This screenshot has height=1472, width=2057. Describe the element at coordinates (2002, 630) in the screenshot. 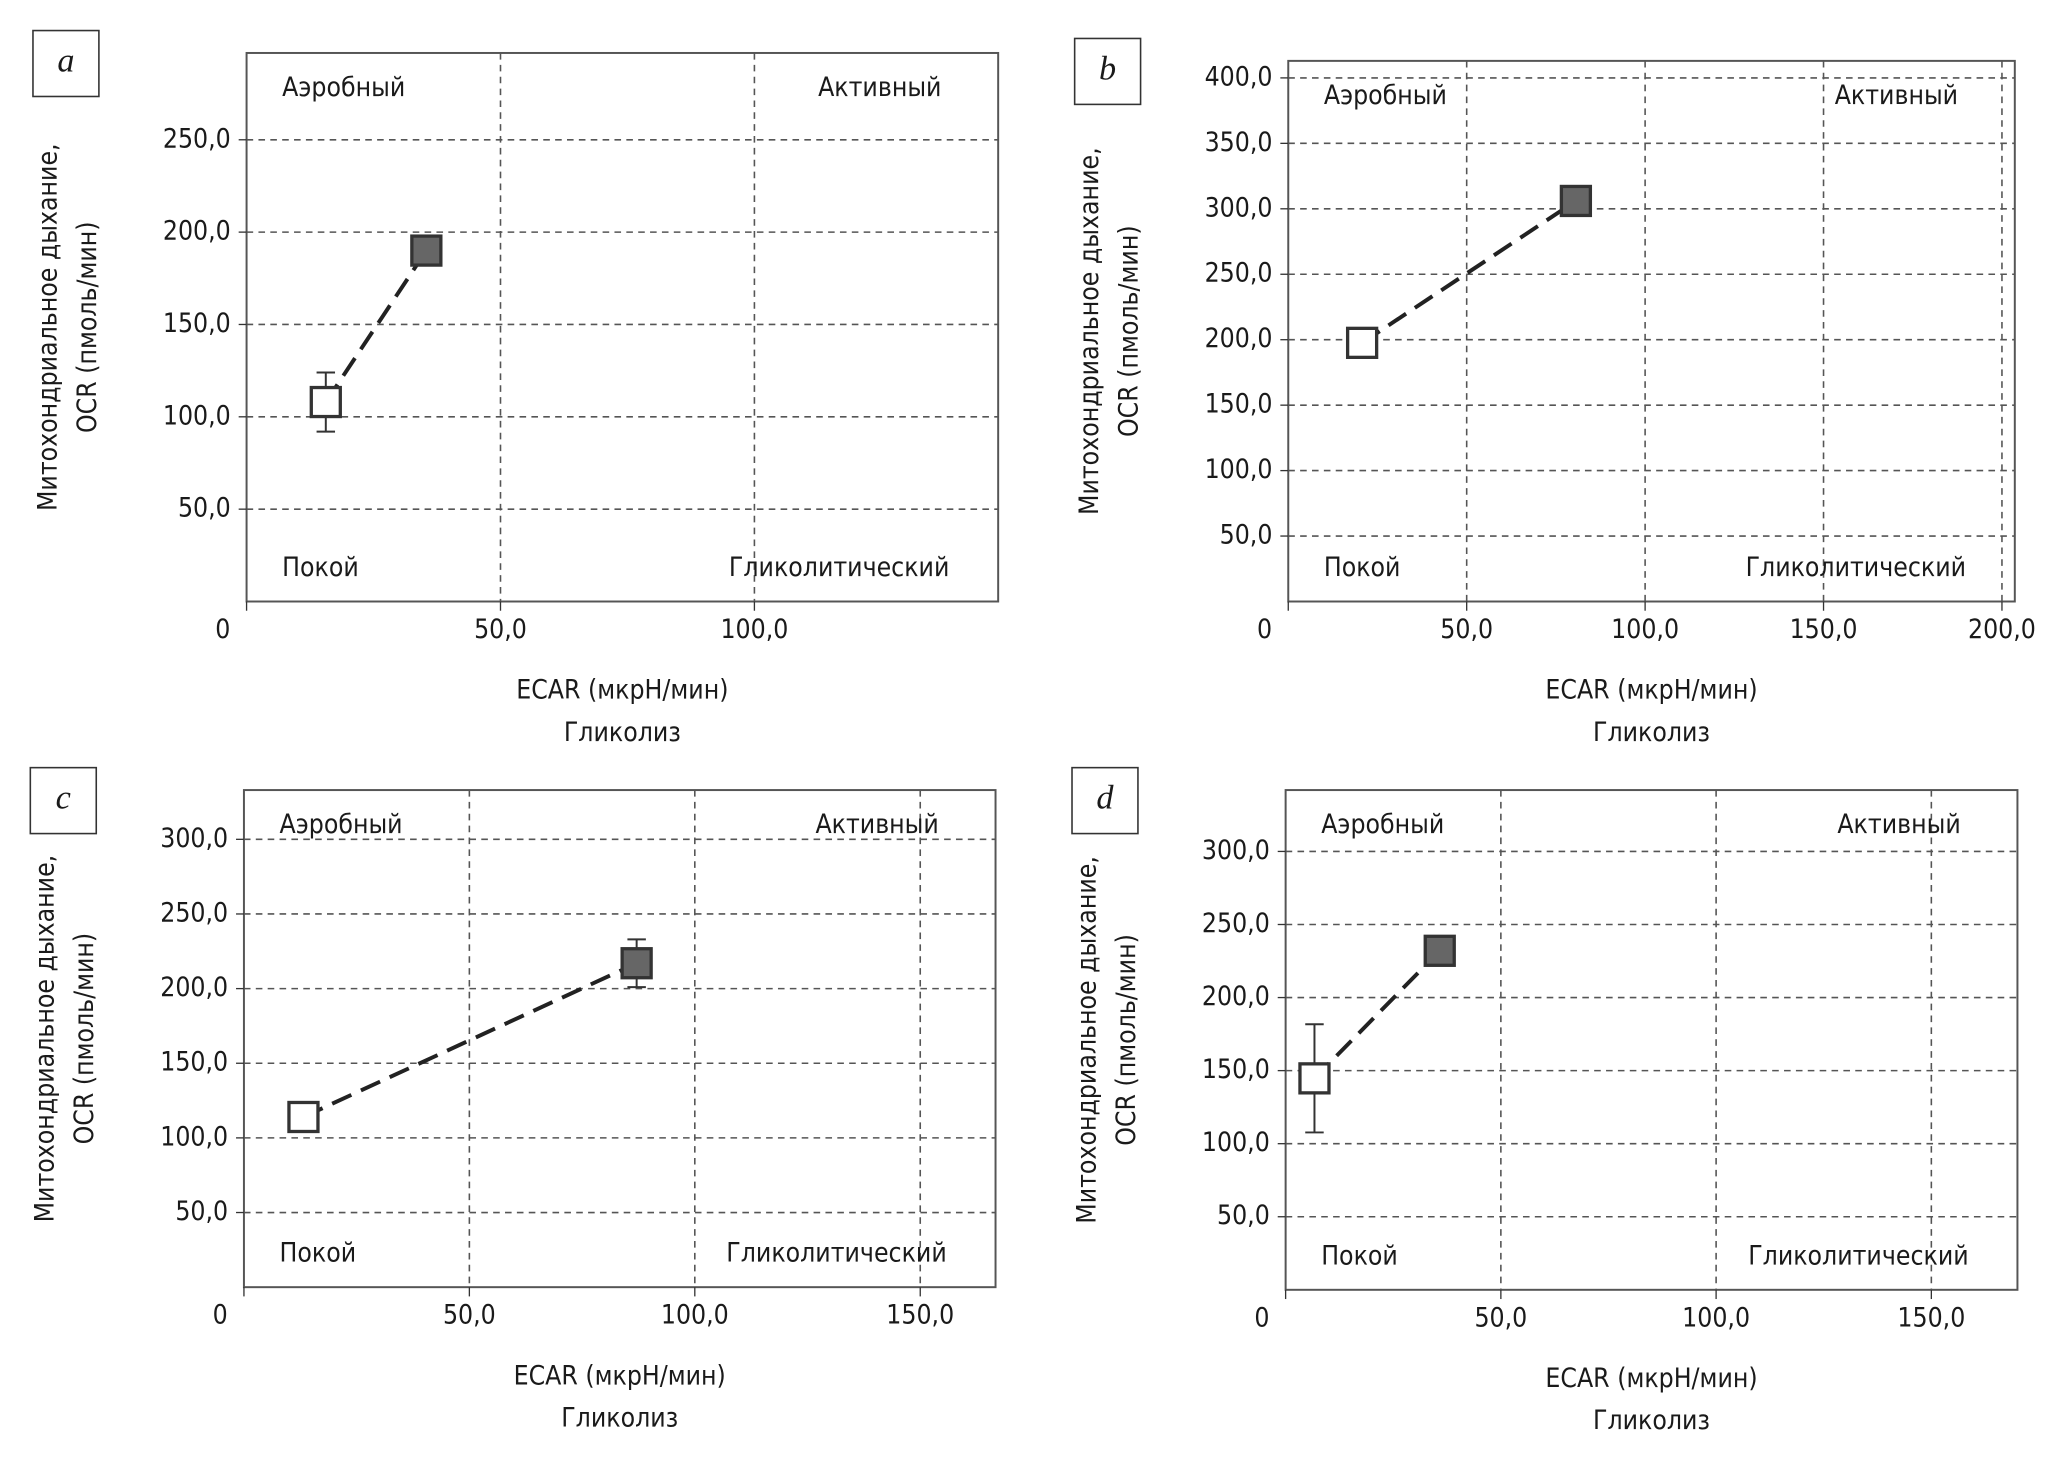

I see `x-tick-label: 200,0` at that location.